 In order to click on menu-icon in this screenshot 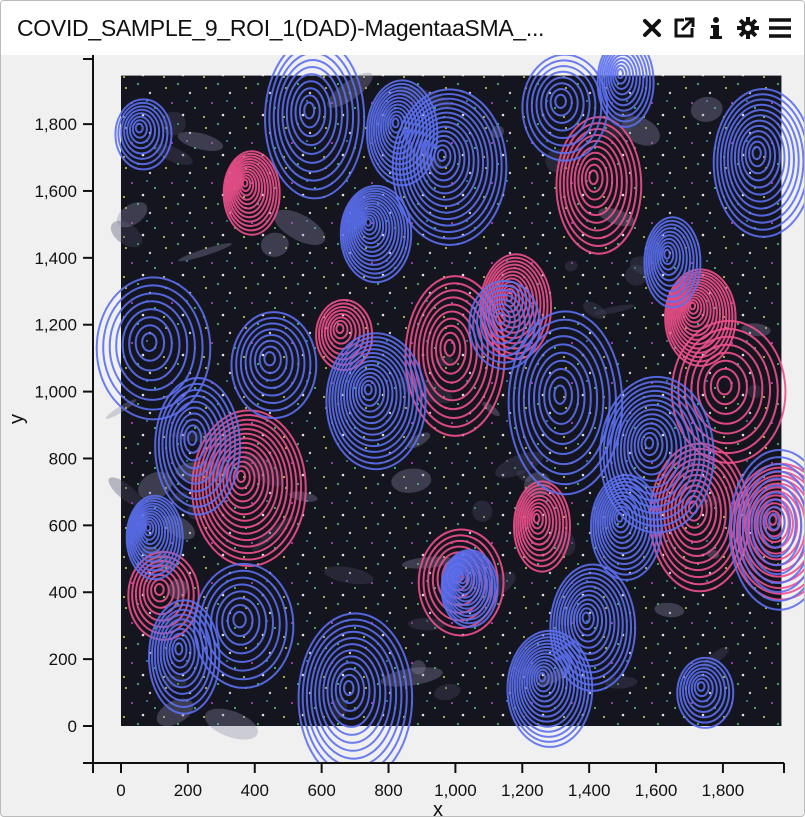, I will do `click(780, 28)`.